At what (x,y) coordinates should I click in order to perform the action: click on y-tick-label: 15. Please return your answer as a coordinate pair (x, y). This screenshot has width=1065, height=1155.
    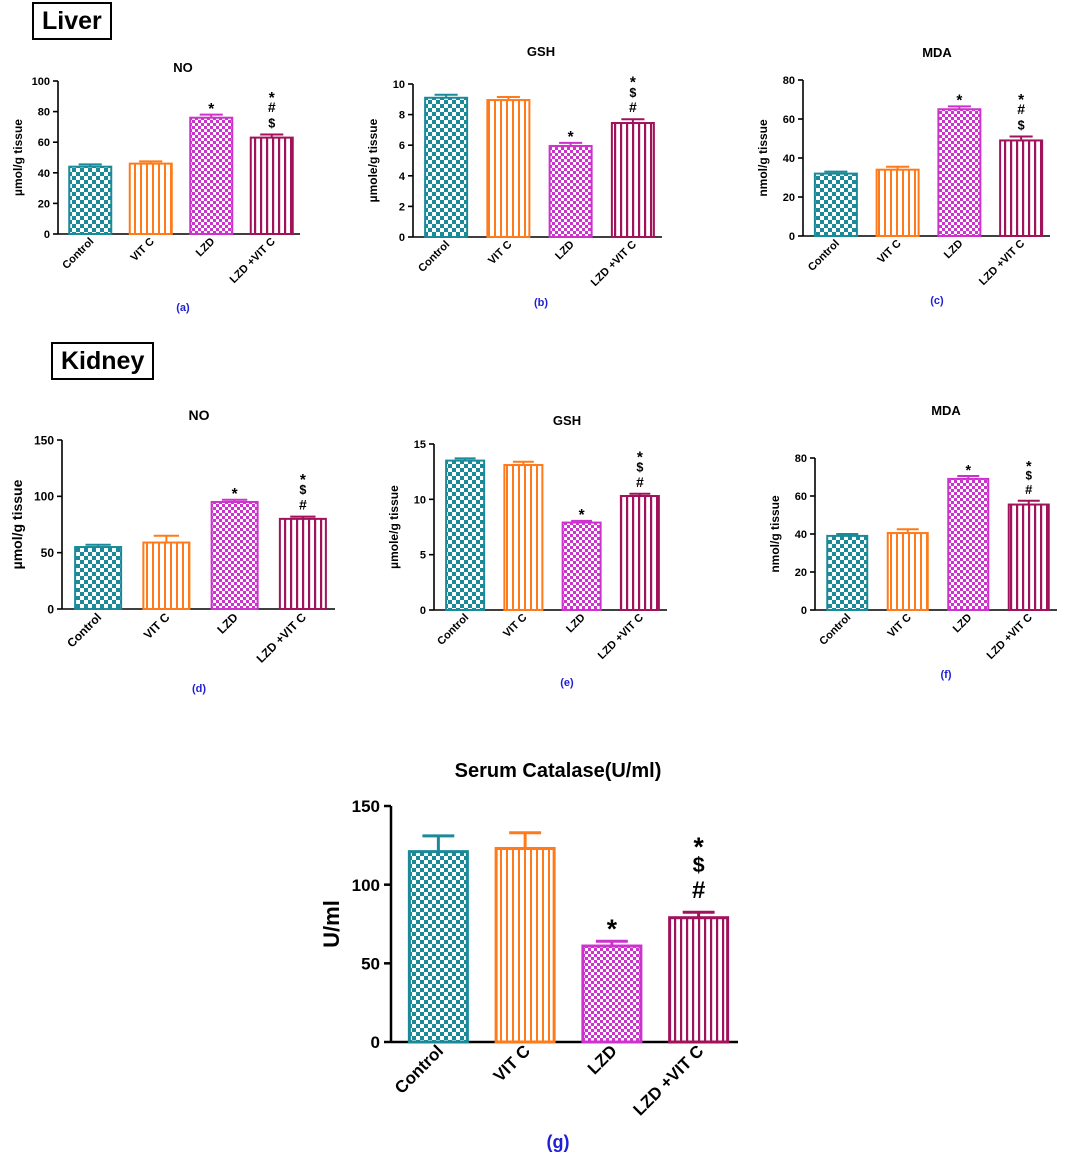
    Looking at the image, I should click on (420, 445).